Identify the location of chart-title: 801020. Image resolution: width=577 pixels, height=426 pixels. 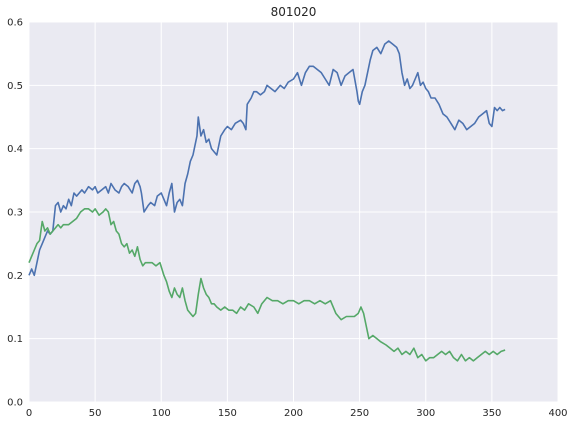
(294, 12).